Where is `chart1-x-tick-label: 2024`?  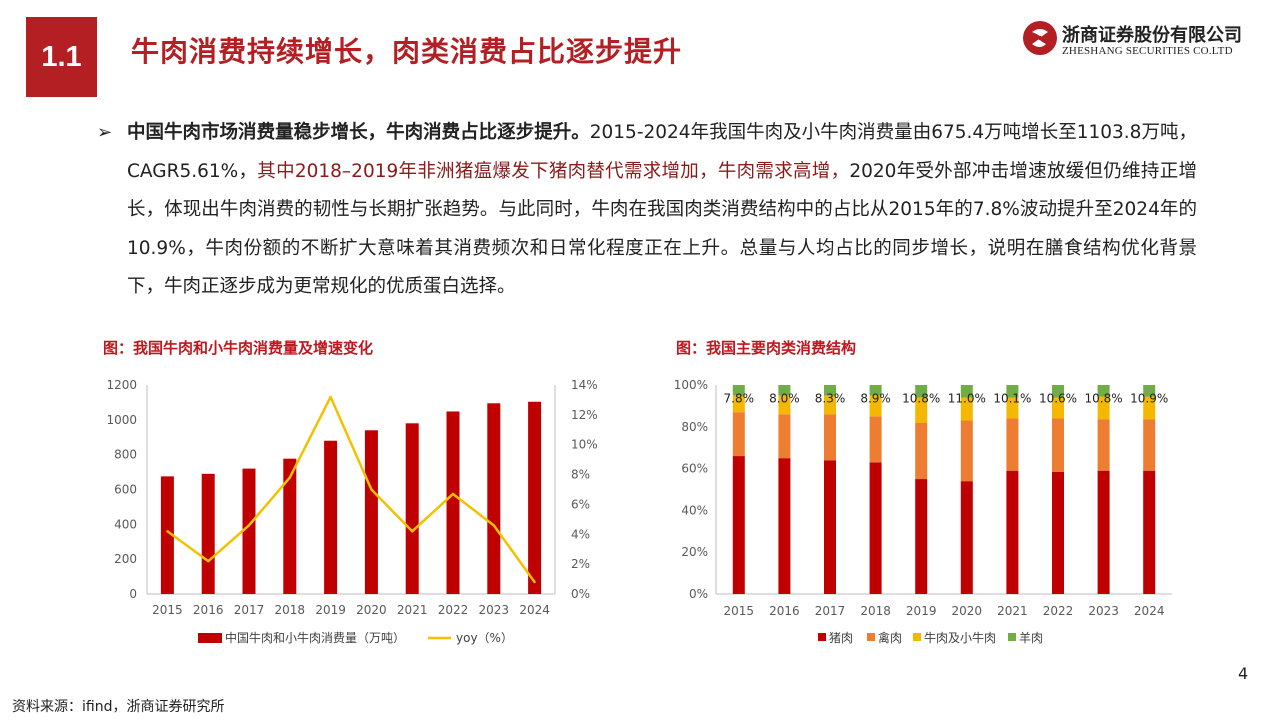 chart1-x-tick-label: 2024 is located at coordinates (534, 610).